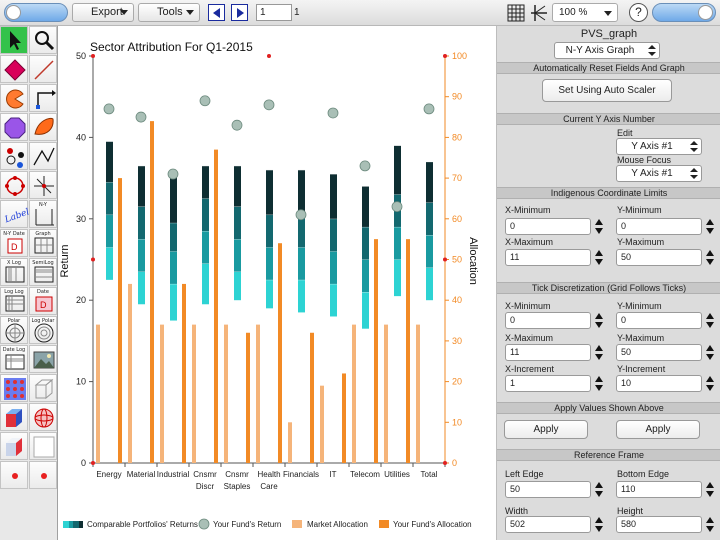 Image resolution: width=720 pixels, height=543 pixels. Describe the element at coordinates (658, 429) in the screenshot. I see `apply-ticks-button: Apply` at that location.